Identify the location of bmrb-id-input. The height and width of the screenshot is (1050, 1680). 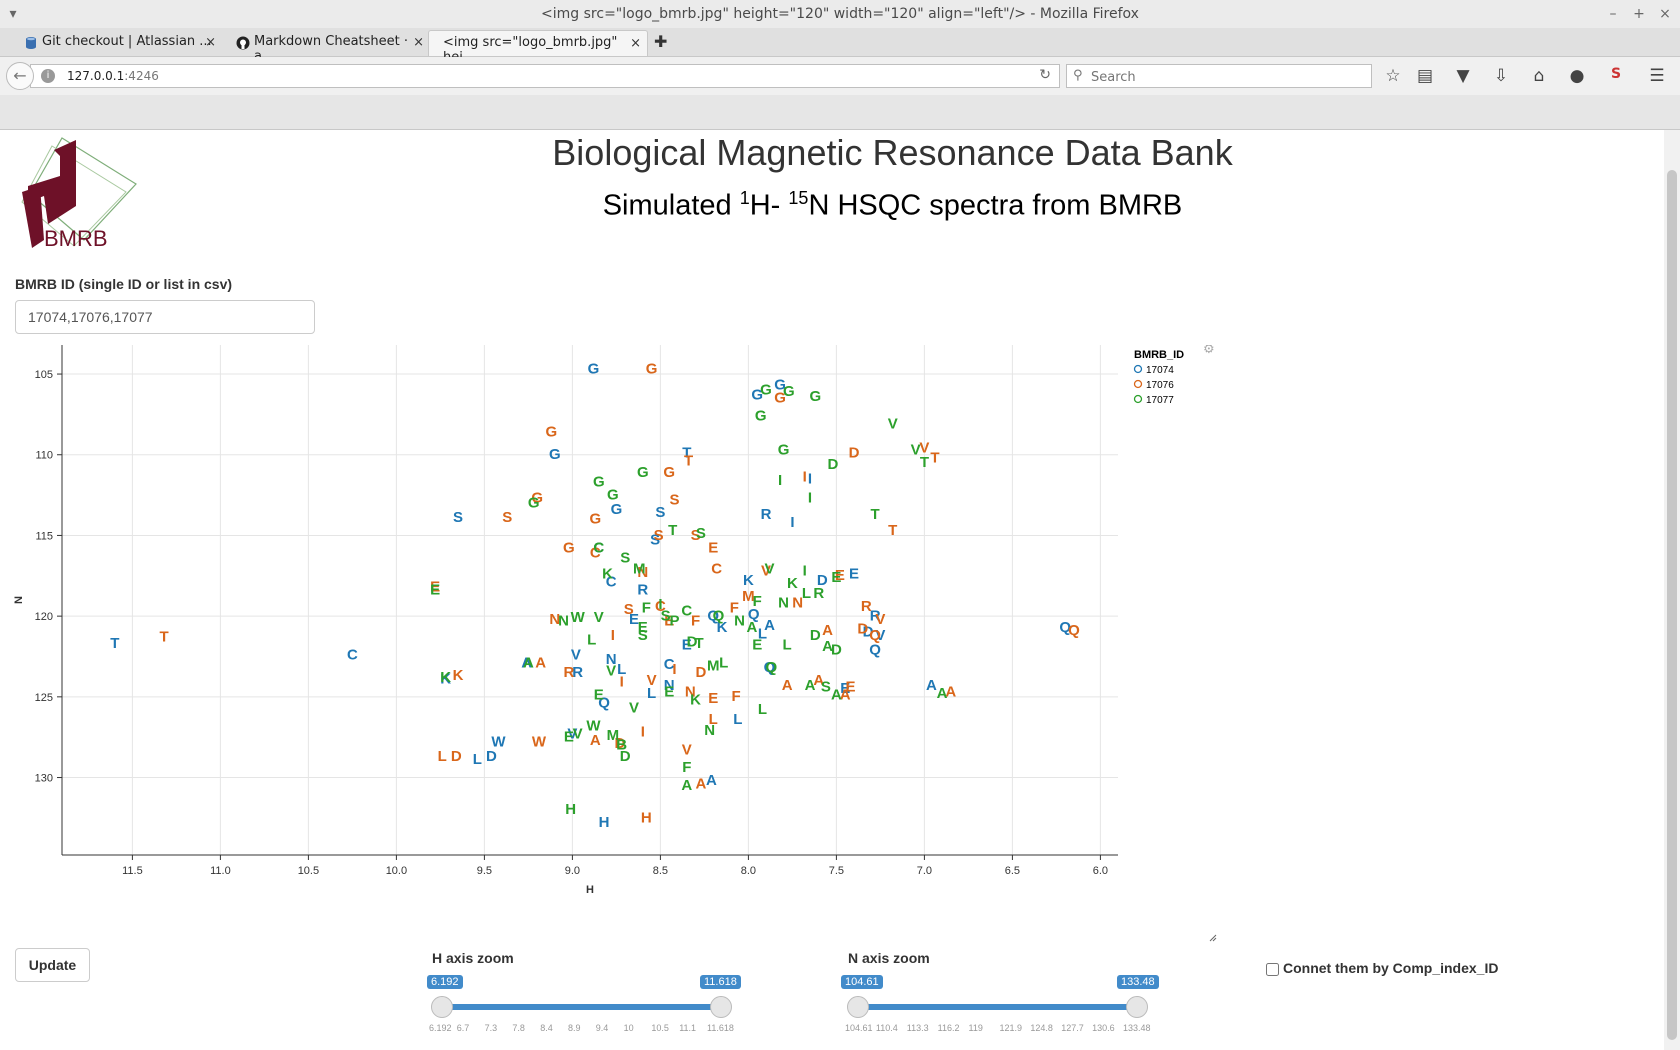
(165, 317).